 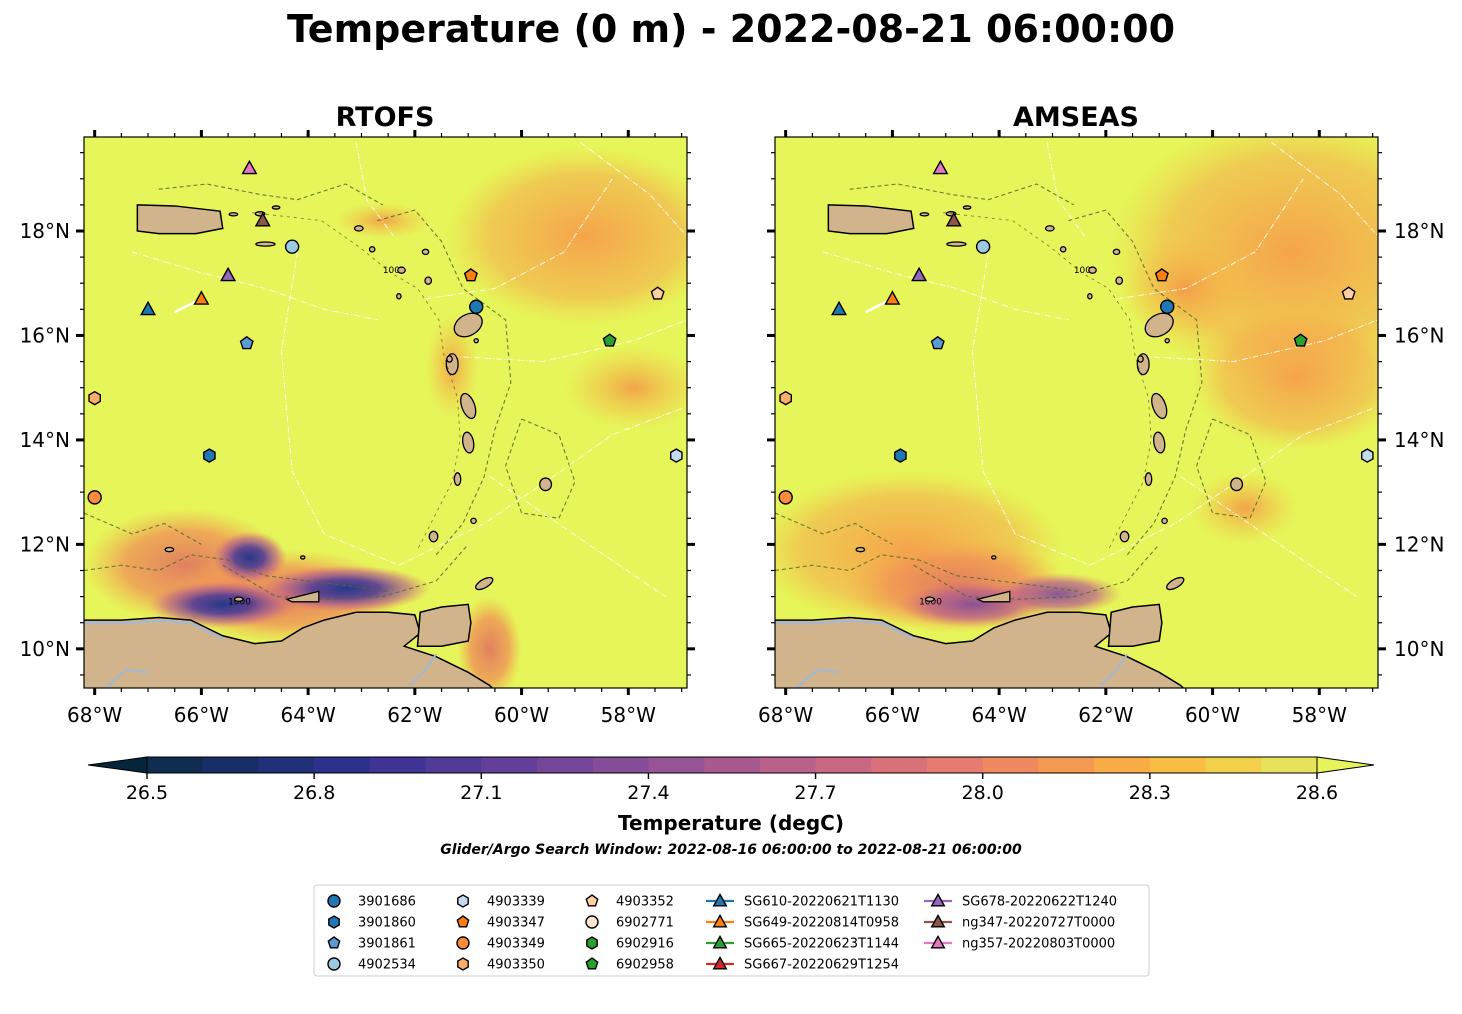 I want to click on legend-item: SG678-20220622T1240, so click(x=1020, y=901).